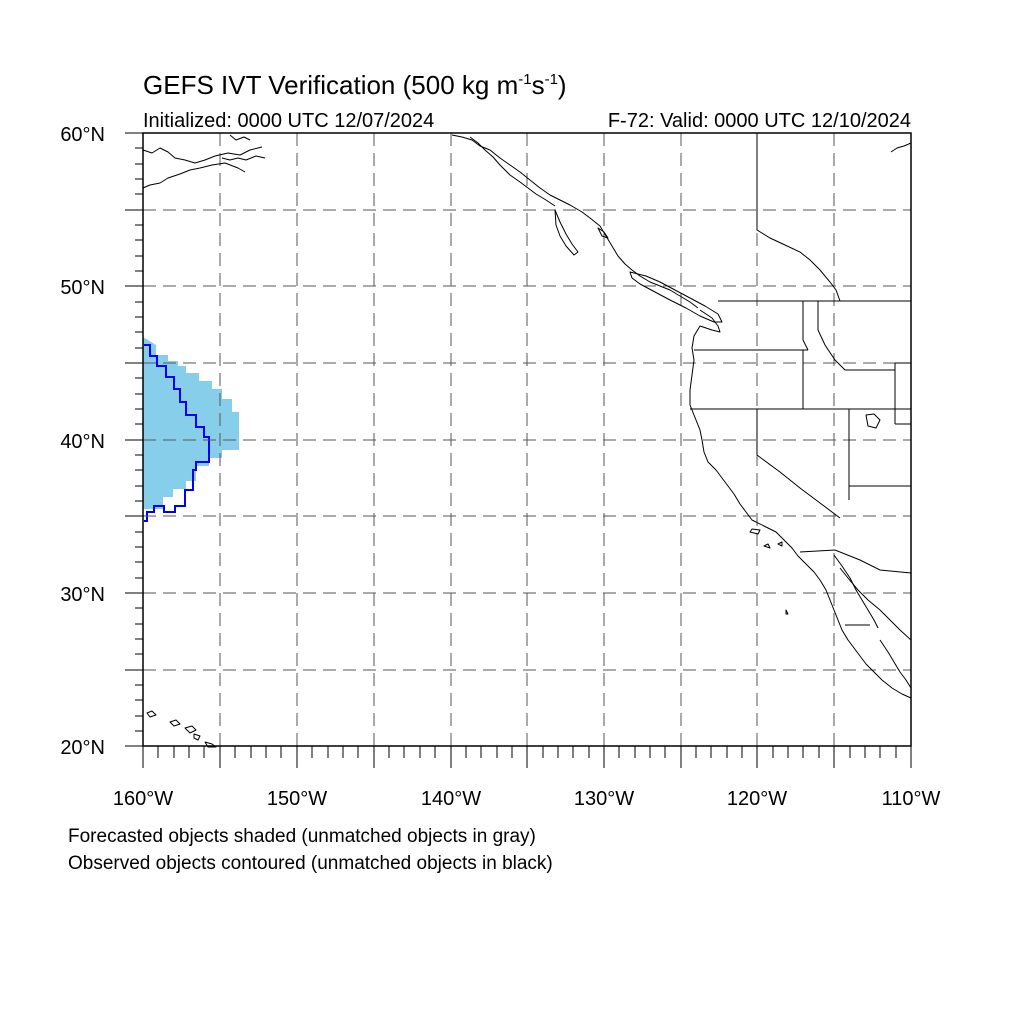 The width and height of the screenshot is (1024, 1024). Describe the element at coordinates (451, 799) in the screenshot. I see `lon-label-140w: 140°W` at that location.